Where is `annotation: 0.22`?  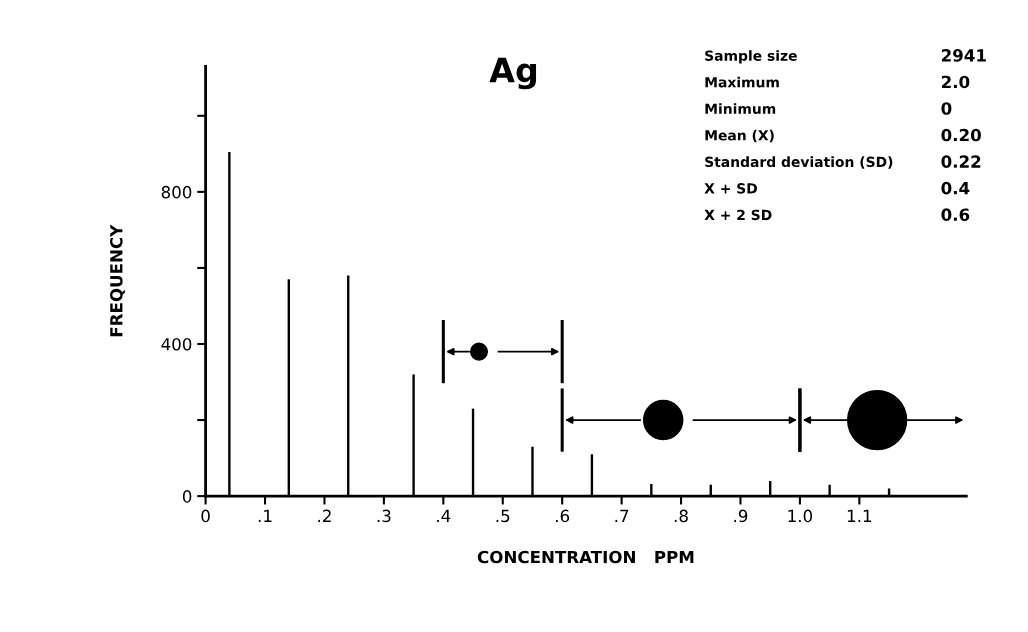 annotation: 0.22 is located at coordinates (961, 161).